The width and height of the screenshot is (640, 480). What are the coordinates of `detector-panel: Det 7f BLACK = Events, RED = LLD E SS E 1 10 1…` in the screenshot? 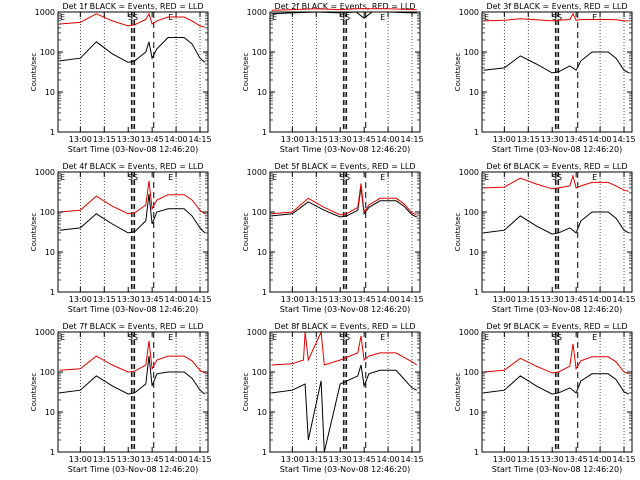 It's located at (121, 398).